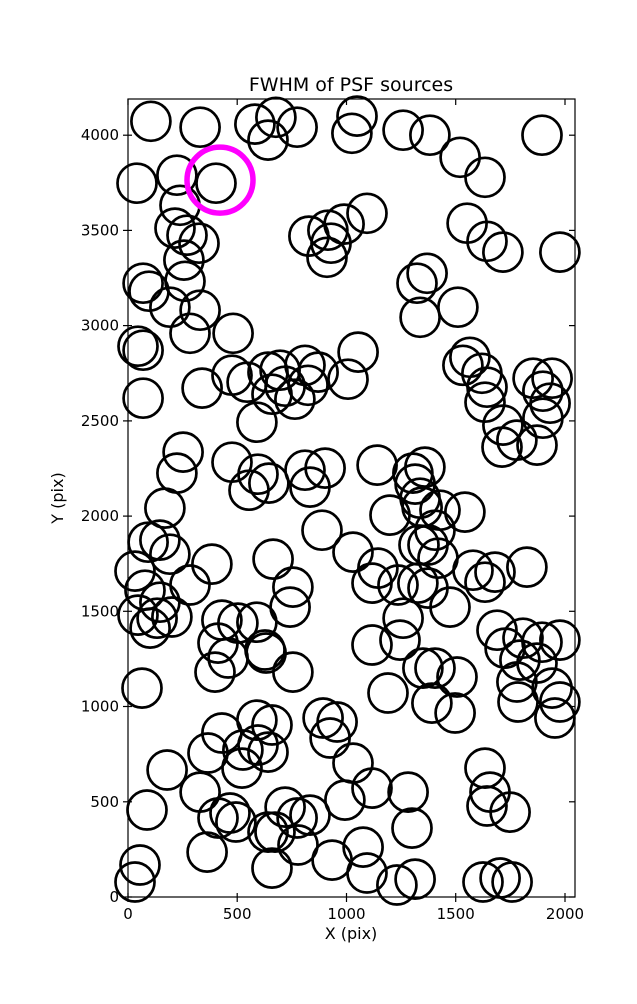 Image resolution: width=637 pixels, height=1004 pixels. What do you see at coordinates (100, 326) in the screenshot?
I see `y-tick-label: 3000` at bounding box center [100, 326].